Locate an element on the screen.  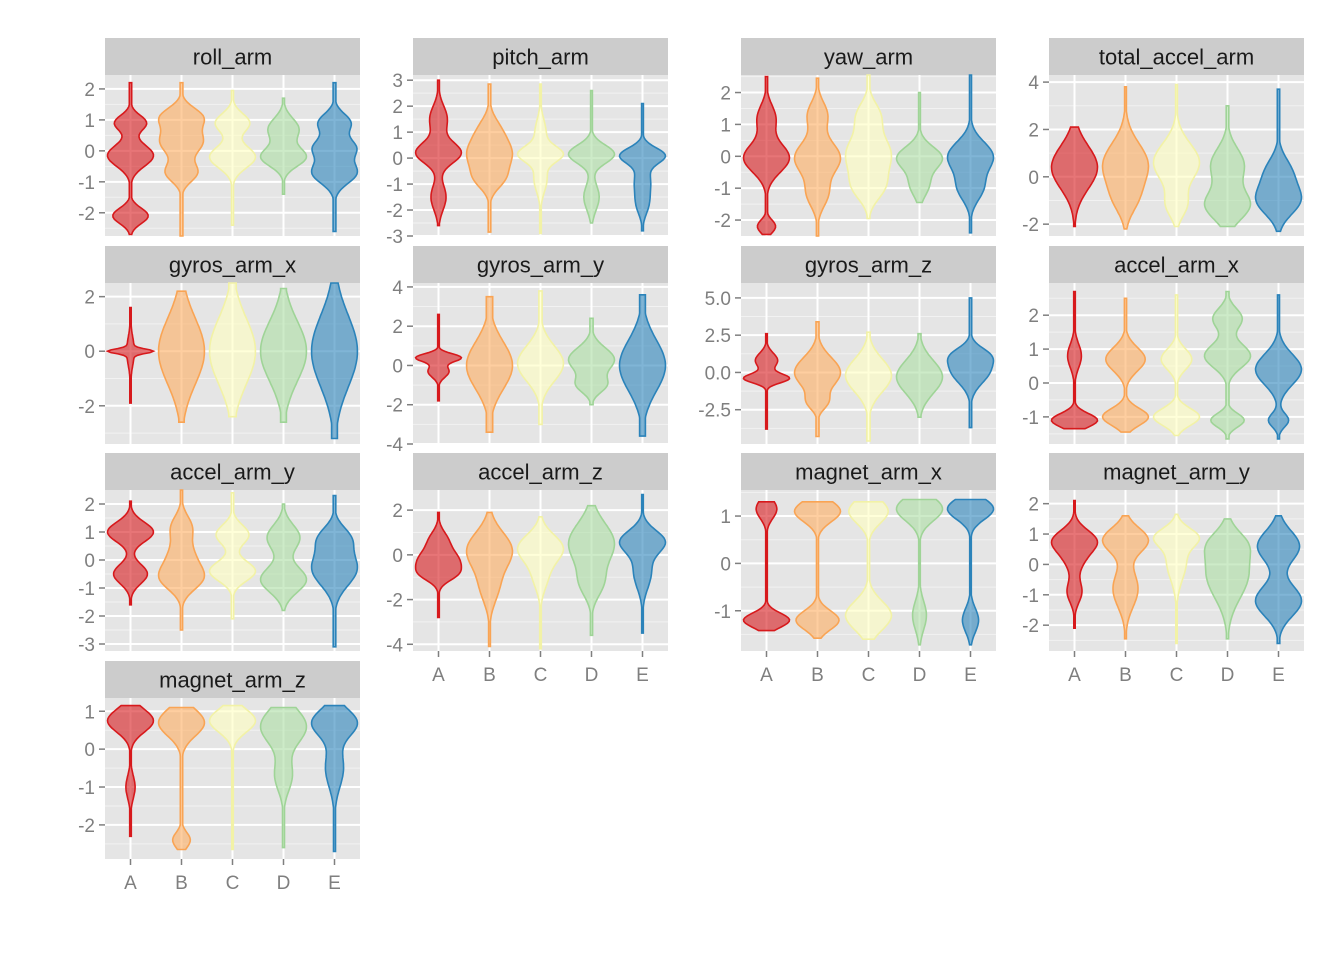
violin-total_accel_arm-B is located at coordinates (1125, 158).